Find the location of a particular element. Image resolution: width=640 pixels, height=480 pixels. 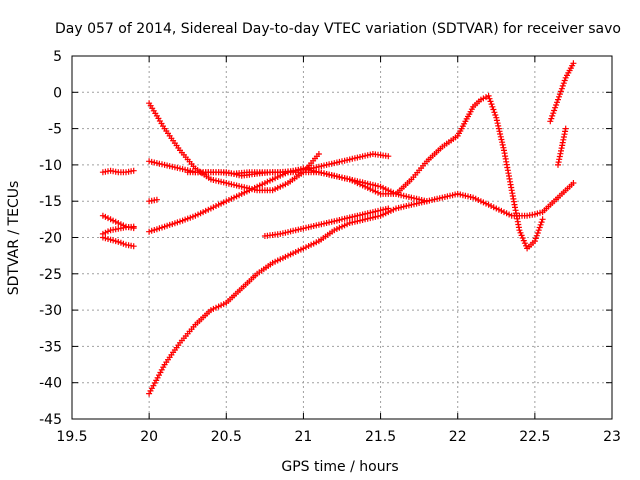

x-tick-label: 22.5 is located at coordinates (534, 437).